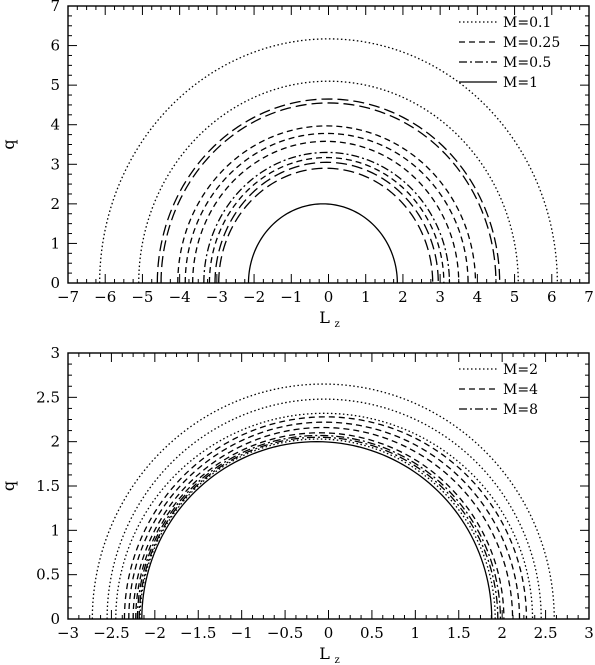 The height and width of the screenshot is (665, 595). Describe the element at coordinates (520, 410) in the screenshot. I see `legend-label: M=8` at that location.